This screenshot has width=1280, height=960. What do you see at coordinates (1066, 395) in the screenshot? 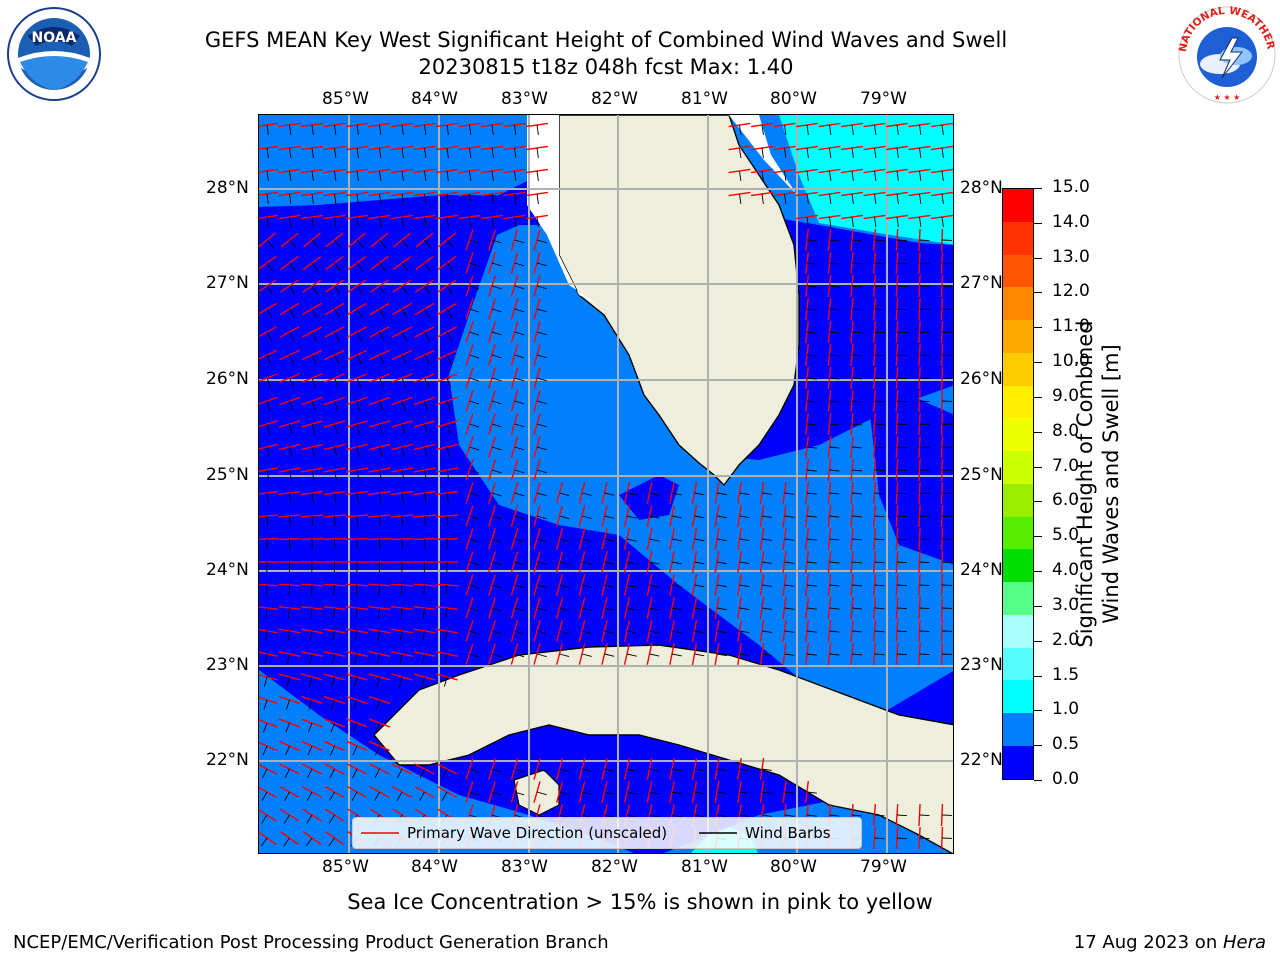
I see `colorbar-tick-label: 9.0` at bounding box center [1066, 395].